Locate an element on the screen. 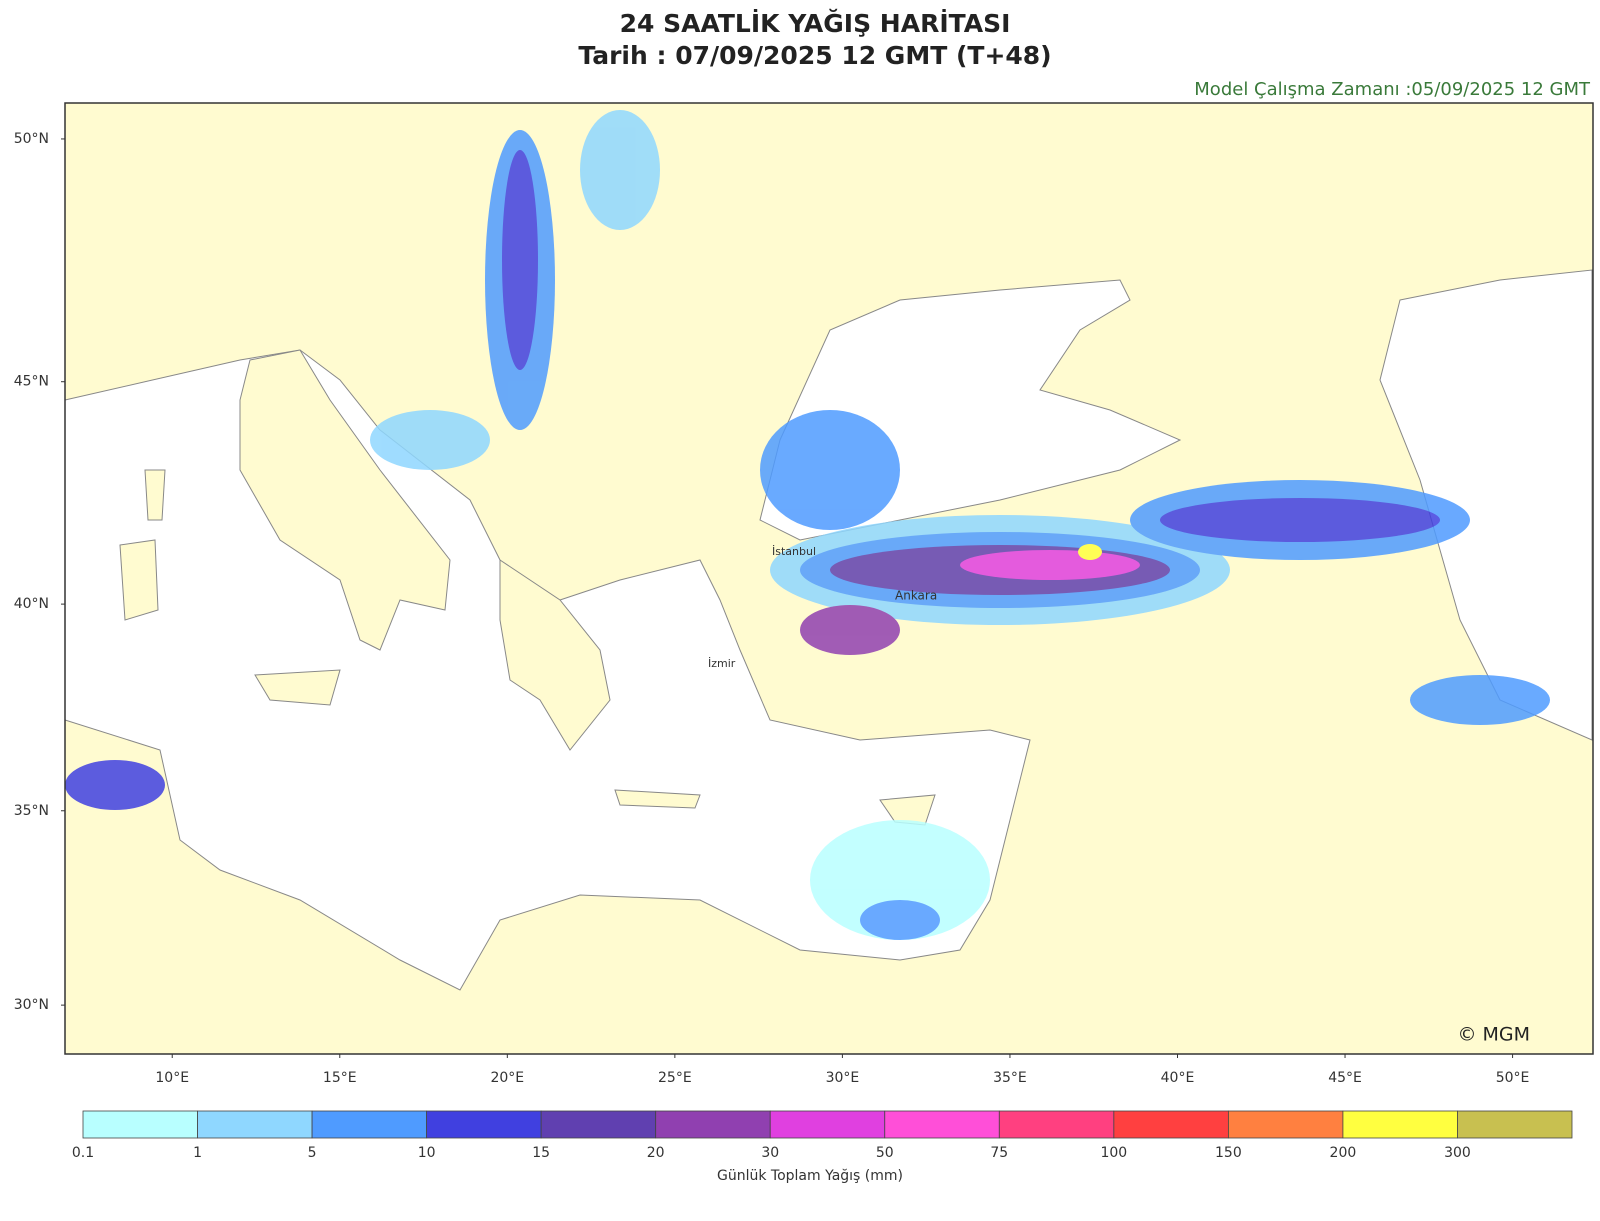  x-tick-label: 35°E is located at coordinates (1010, 1078).